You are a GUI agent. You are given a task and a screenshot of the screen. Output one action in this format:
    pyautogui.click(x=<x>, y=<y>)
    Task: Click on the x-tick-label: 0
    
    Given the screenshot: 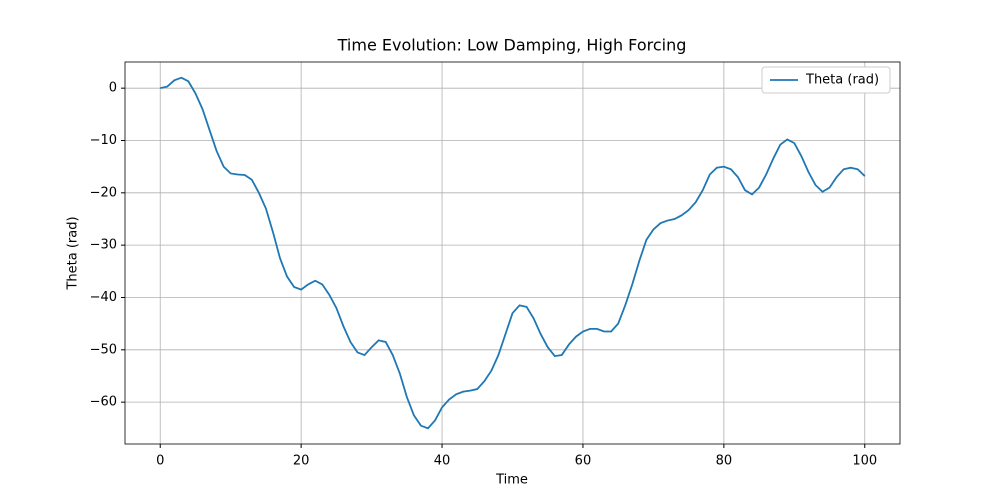 What is the action you would take?
    pyautogui.click(x=160, y=461)
    